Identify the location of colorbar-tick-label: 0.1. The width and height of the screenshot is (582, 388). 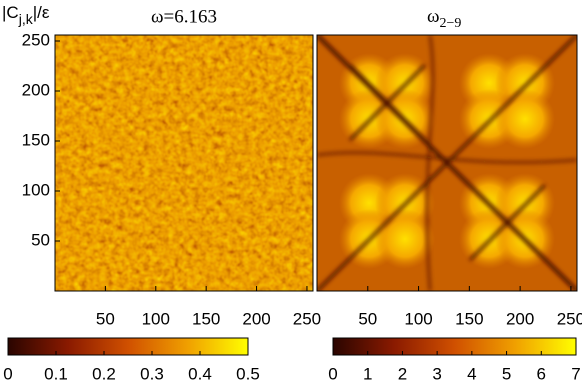
(56, 373).